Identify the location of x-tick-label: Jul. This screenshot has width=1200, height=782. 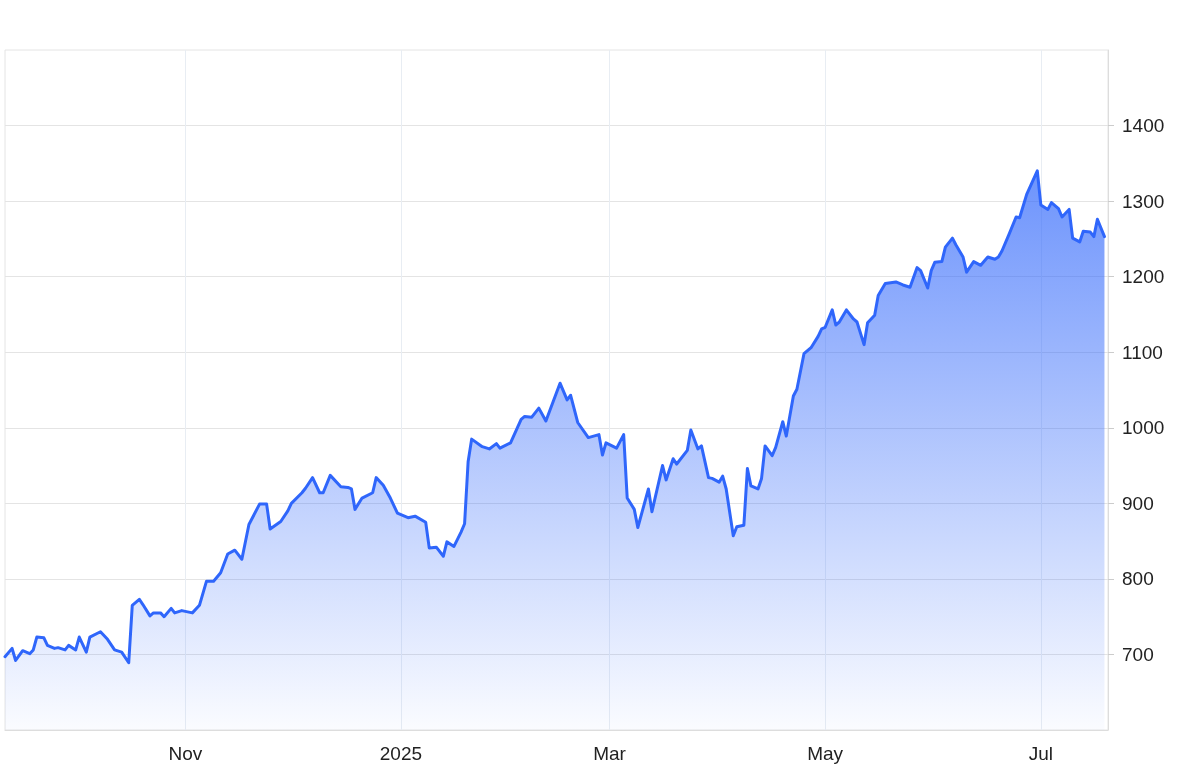
(1040, 753).